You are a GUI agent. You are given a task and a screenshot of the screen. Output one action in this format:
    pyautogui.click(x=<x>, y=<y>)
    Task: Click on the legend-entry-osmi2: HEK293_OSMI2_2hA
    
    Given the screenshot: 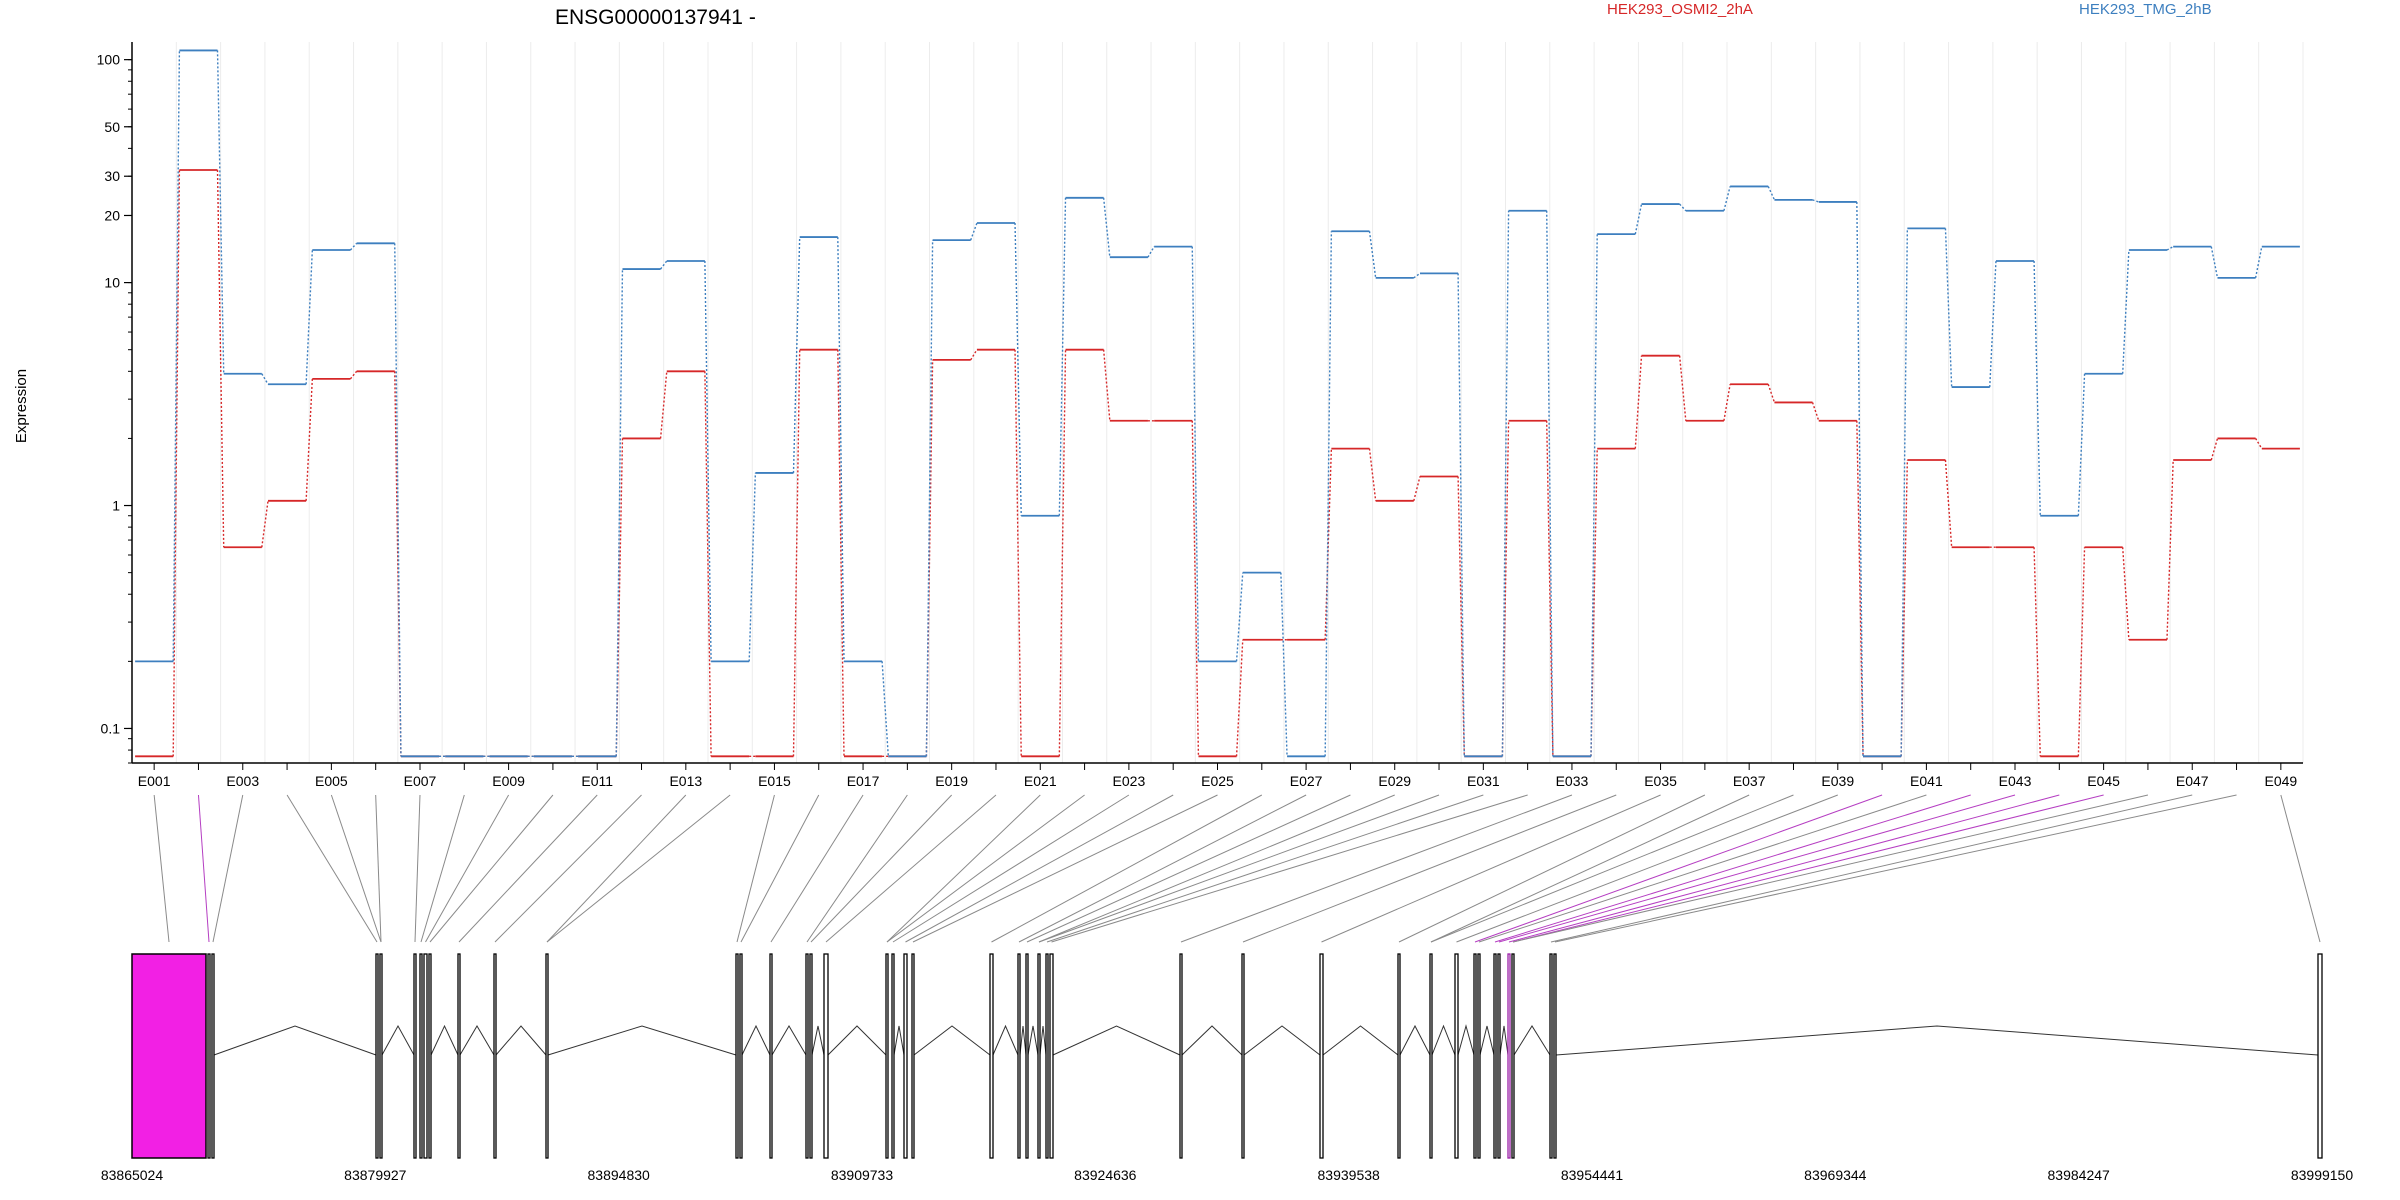 What is the action you would take?
    pyautogui.click(x=1680, y=9)
    